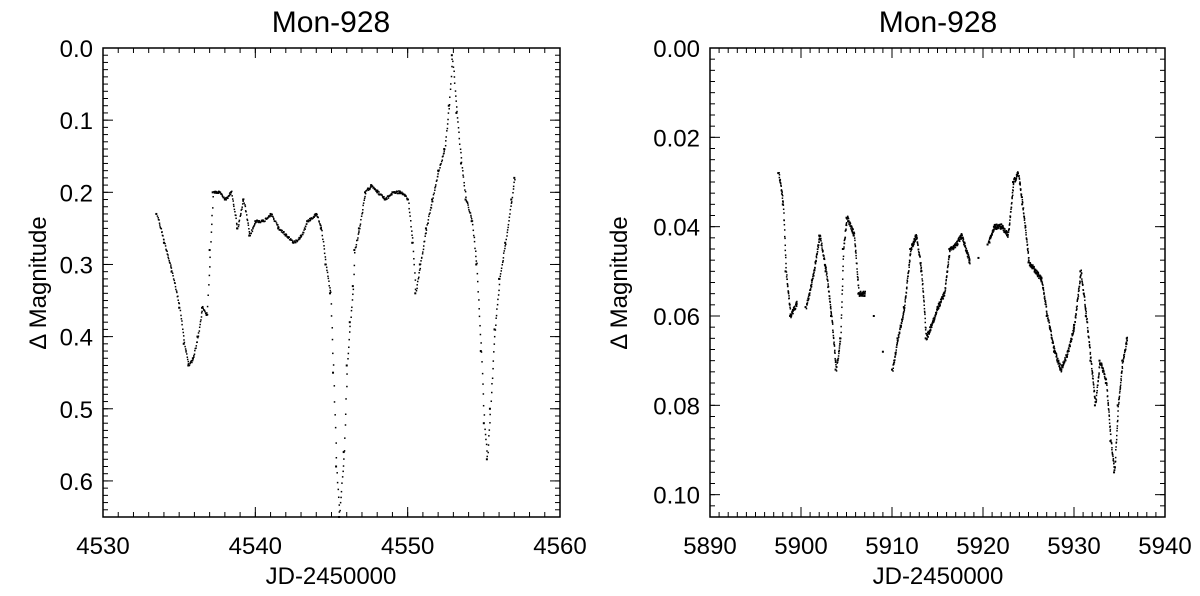 The image size is (1200, 596). What do you see at coordinates (891, 546) in the screenshot?
I see `x-tick-label: 5910` at bounding box center [891, 546].